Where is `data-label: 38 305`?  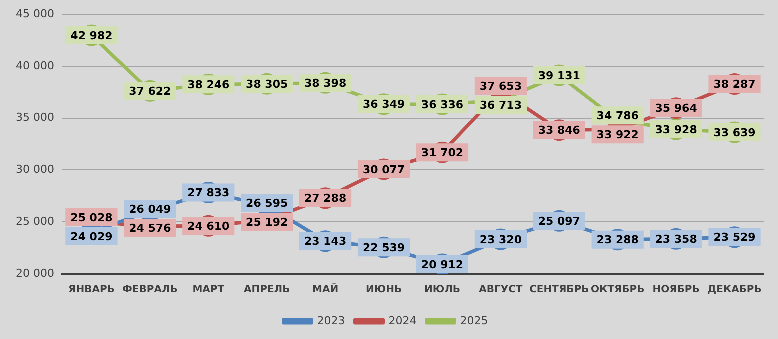
data-label: 38 305 is located at coordinates (267, 84).